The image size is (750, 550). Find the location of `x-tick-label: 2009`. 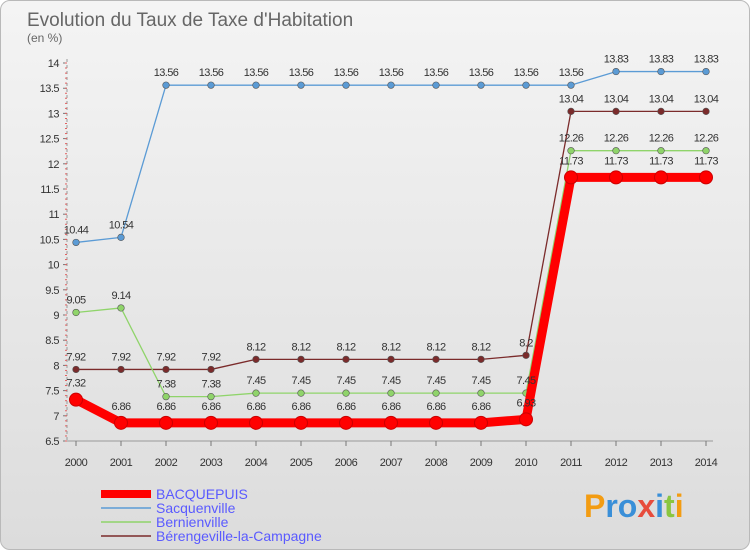

x-tick-label: 2009 is located at coordinates (481, 463).